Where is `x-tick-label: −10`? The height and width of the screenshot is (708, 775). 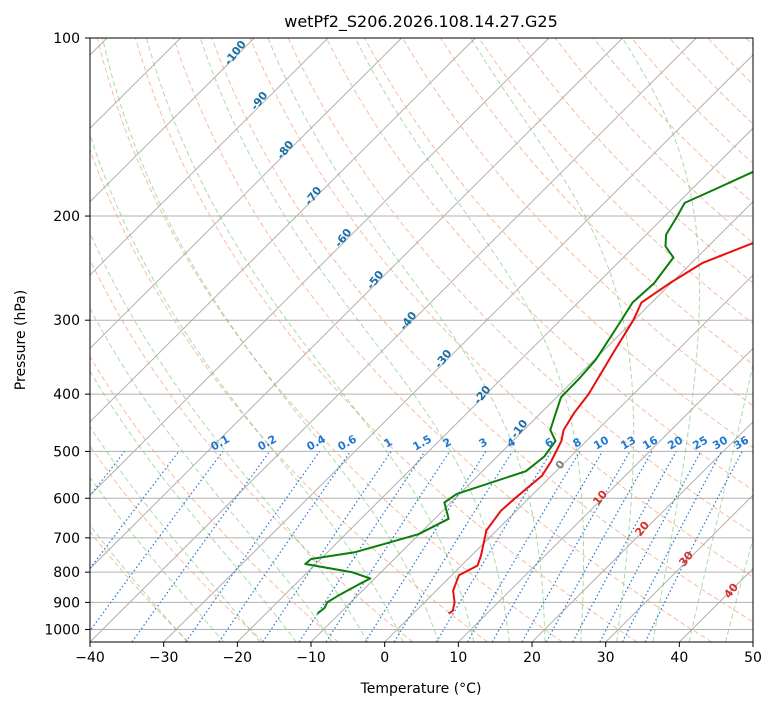
x-tick-label: −10 is located at coordinates (311, 658).